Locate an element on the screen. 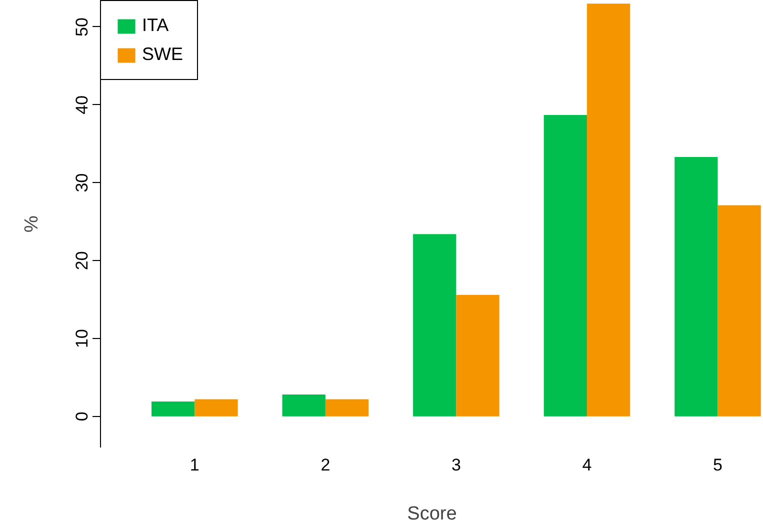 The width and height of the screenshot is (763, 527). legend-label: SWE is located at coordinates (163, 54).